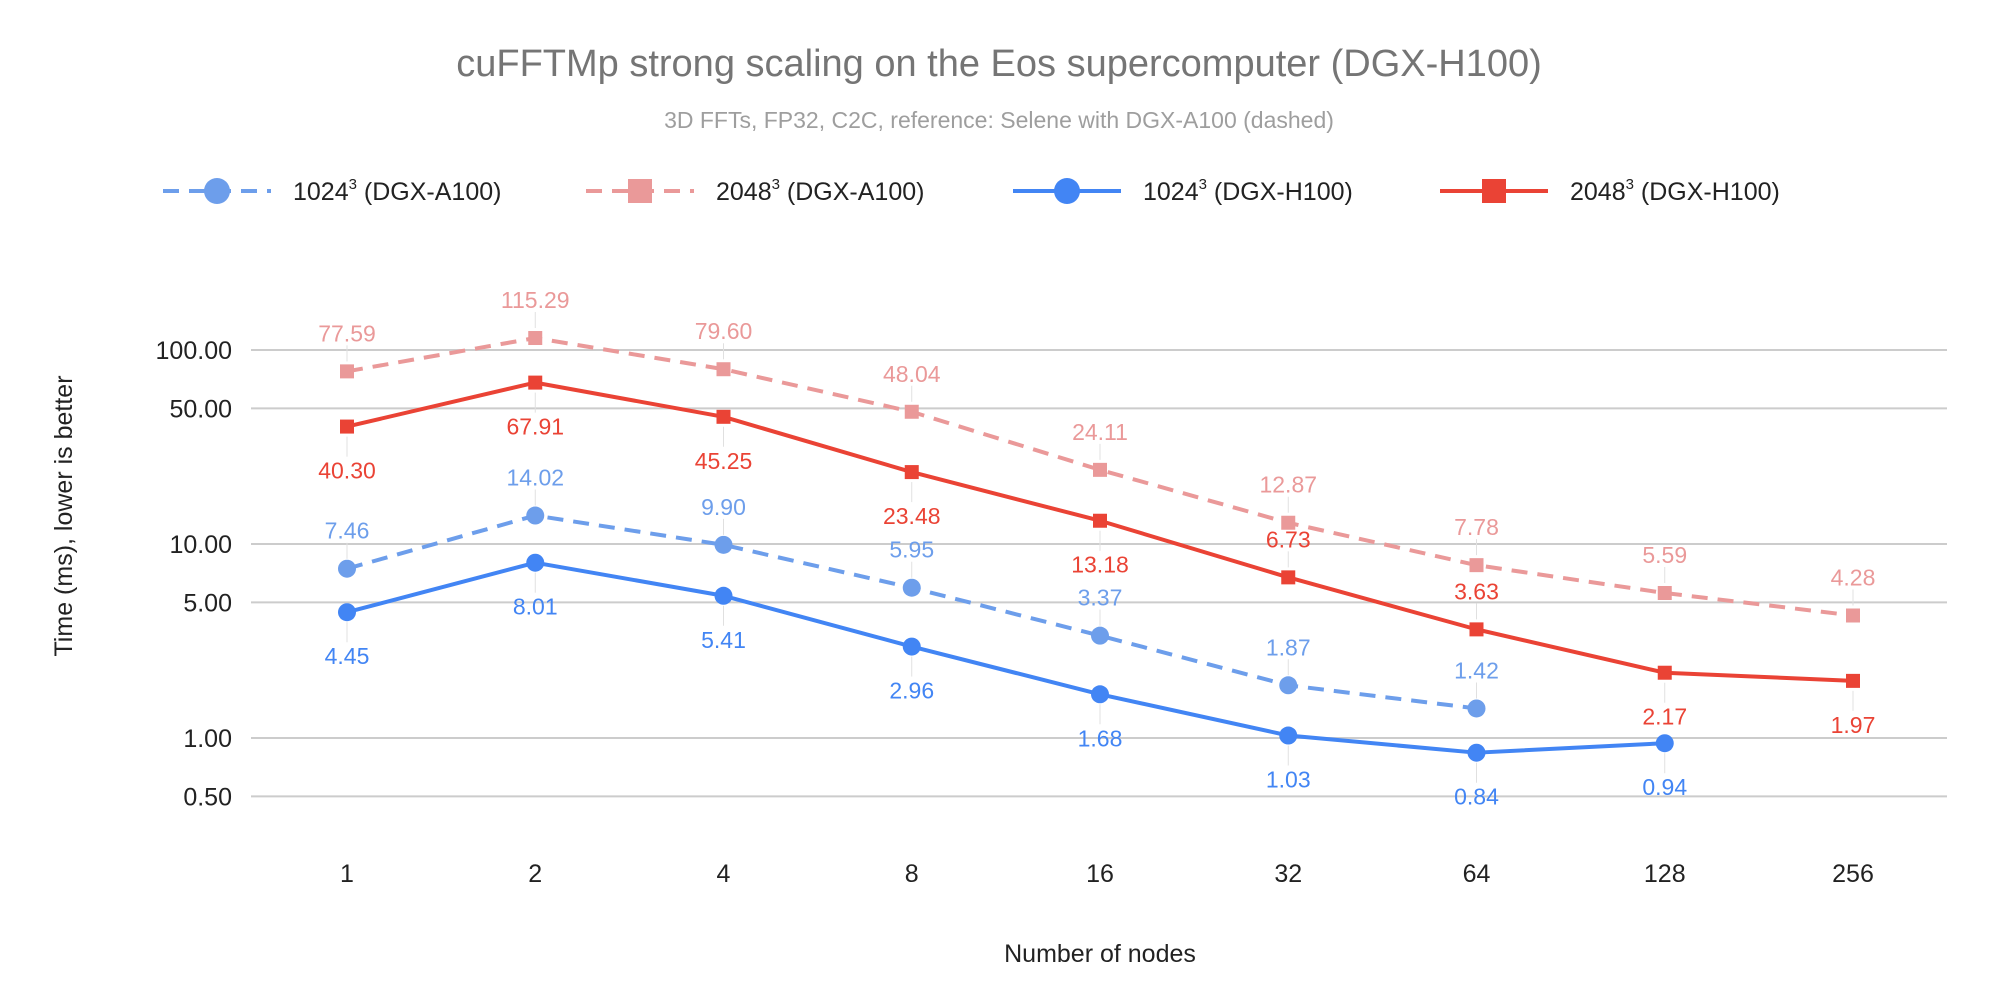 The image size is (1999, 994). I want to click on legend-item-1: 20483 (DGX-A100), so click(755, 191).